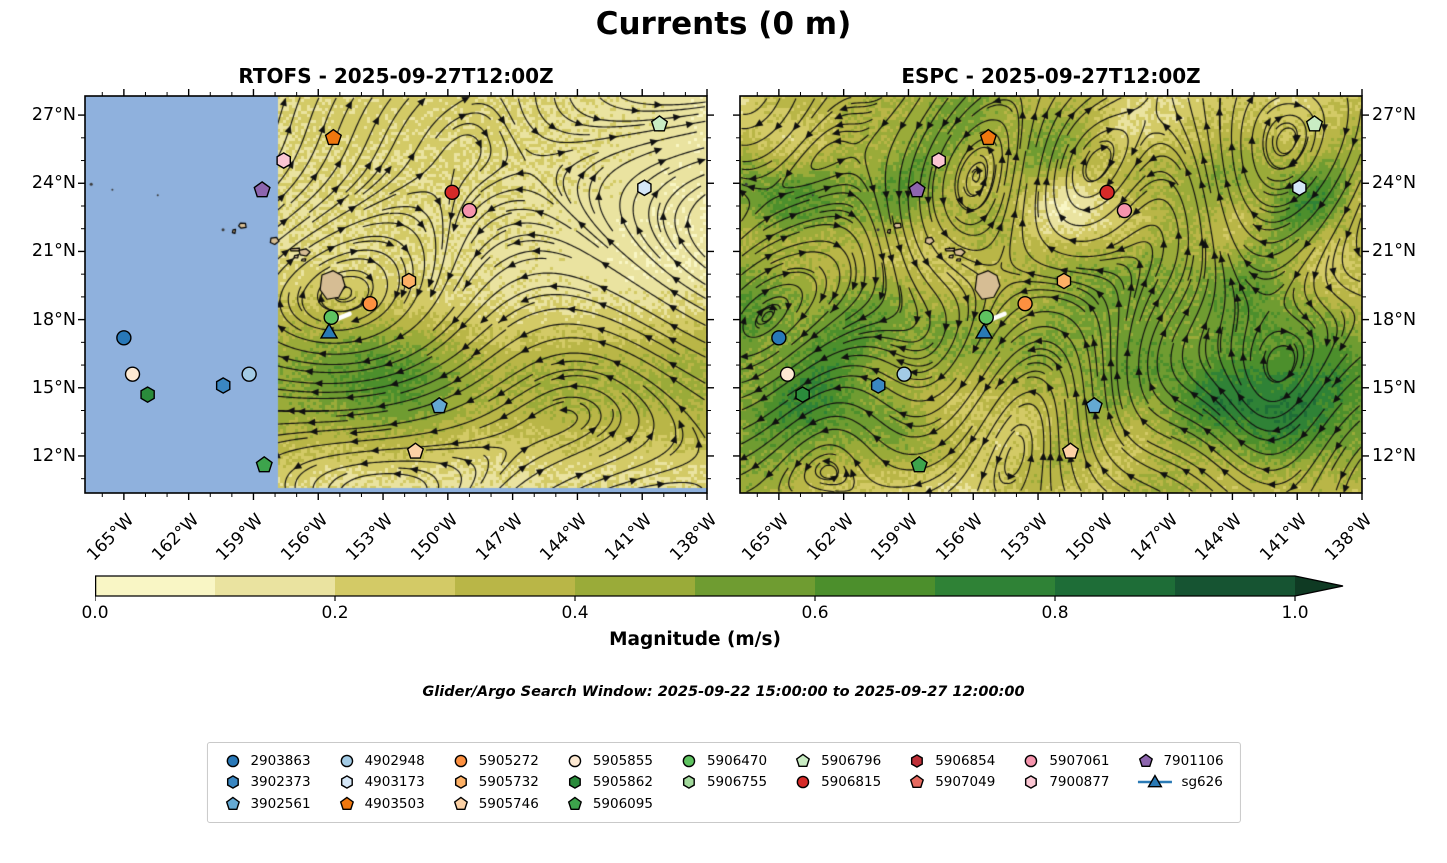 The image size is (1447, 863). I want to click on legend-item-2903863: 2903863, so click(267, 761).